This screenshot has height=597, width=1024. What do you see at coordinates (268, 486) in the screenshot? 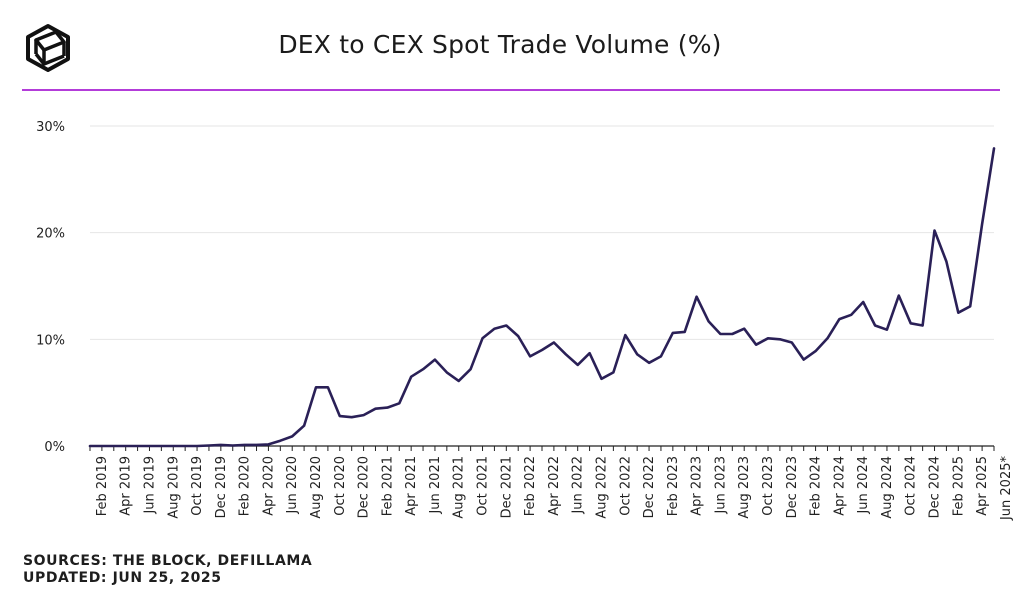
I see `x-tick-label: Apr 2020` at bounding box center [268, 486].